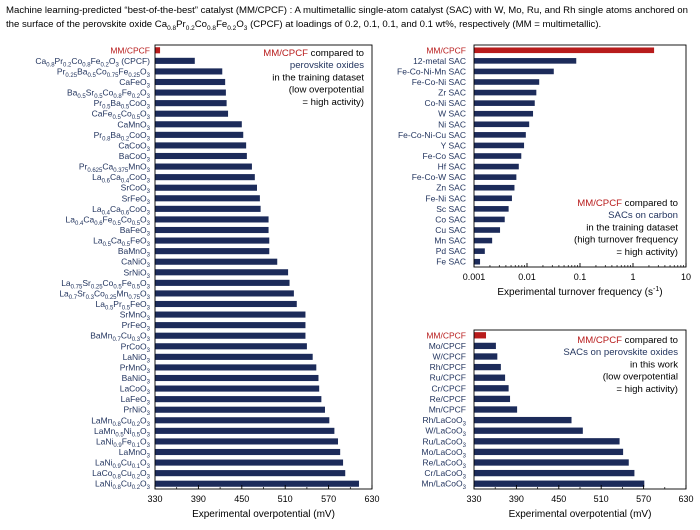 The image size is (700, 530). I want to click on subscript: 0.1, so click(136, 446).